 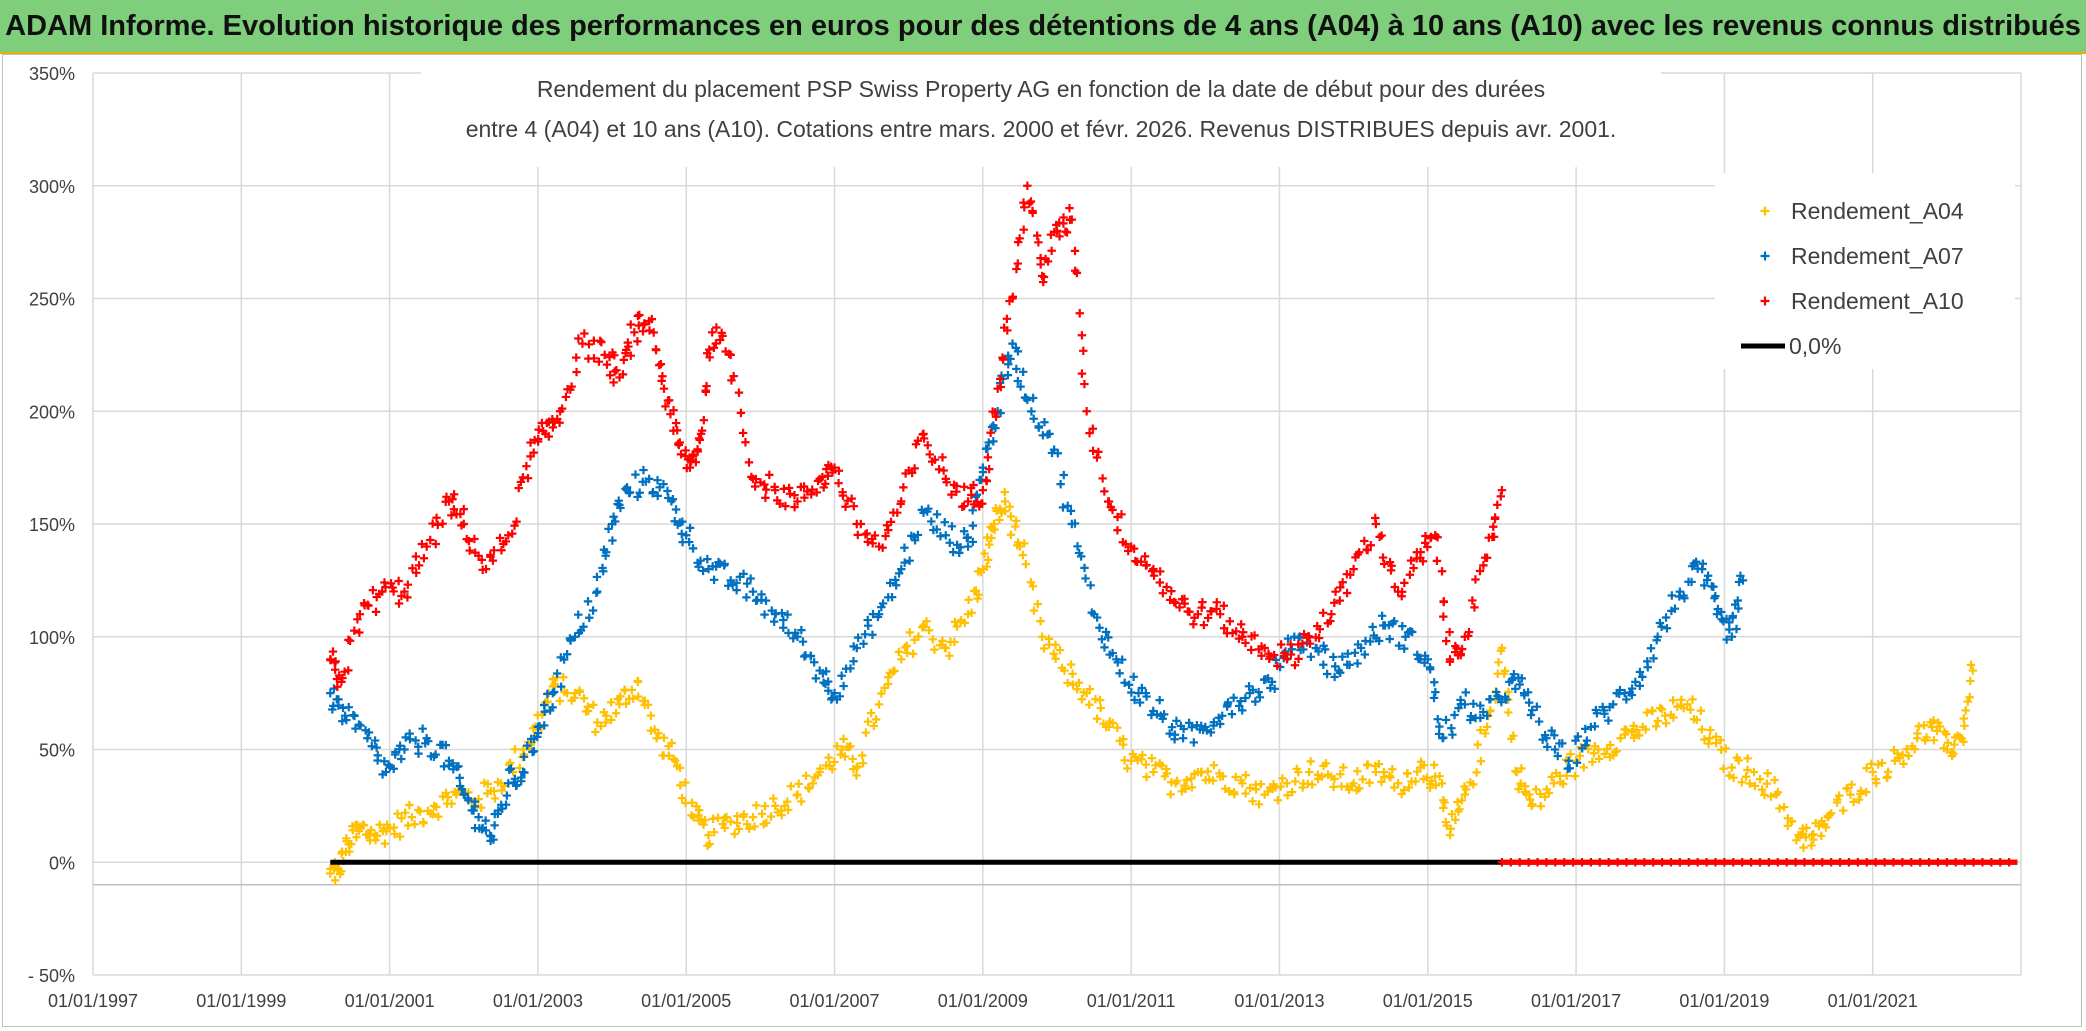 What do you see at coordinates (968, 546) in the screenshot?
I see `rendement-a07-point` at bounding box center [968, 546].